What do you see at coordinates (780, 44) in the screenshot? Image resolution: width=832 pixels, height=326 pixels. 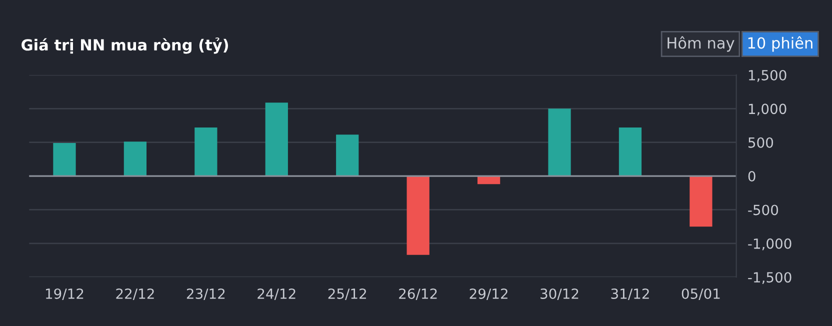 I see `text: 10 phiên` at bounding box center [780, 44].